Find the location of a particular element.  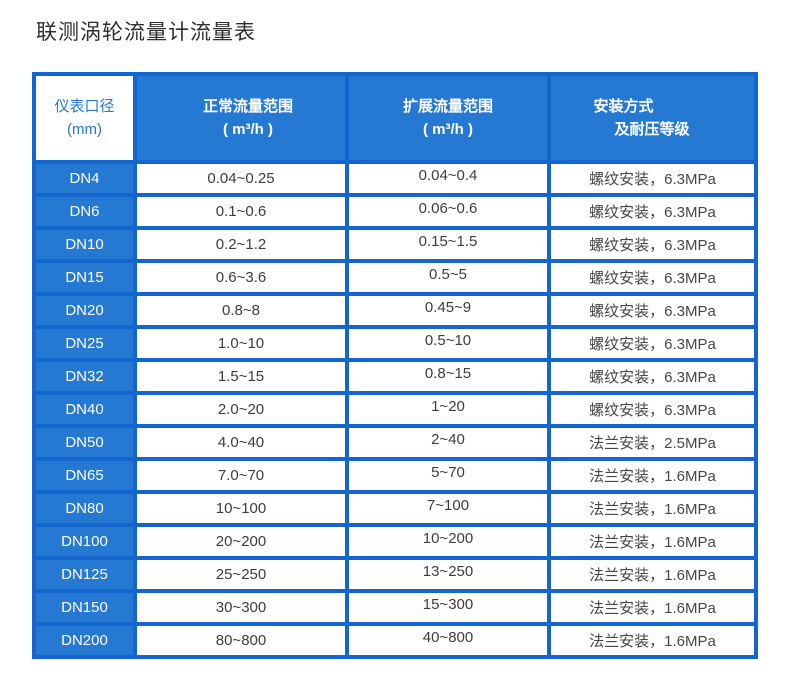

table-row: DN25 1.0~10 0.5~10 螺纹安装，6.3MPa is located at coordinates (395, 343).